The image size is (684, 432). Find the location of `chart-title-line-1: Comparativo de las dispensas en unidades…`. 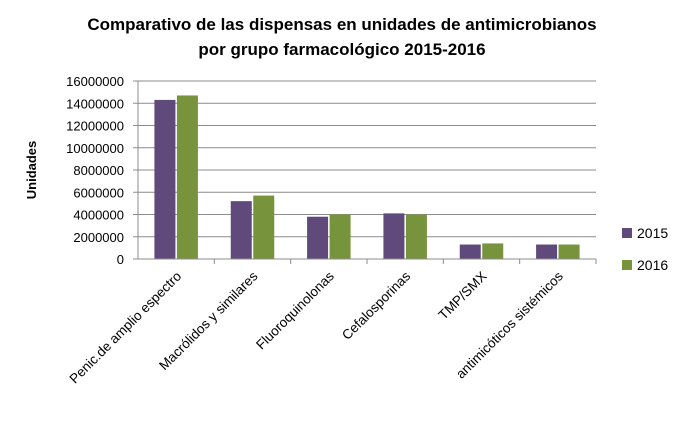

chart-title-line-1: Comparativo de las dispensas en unidades… is located at coordinates (341, 24).